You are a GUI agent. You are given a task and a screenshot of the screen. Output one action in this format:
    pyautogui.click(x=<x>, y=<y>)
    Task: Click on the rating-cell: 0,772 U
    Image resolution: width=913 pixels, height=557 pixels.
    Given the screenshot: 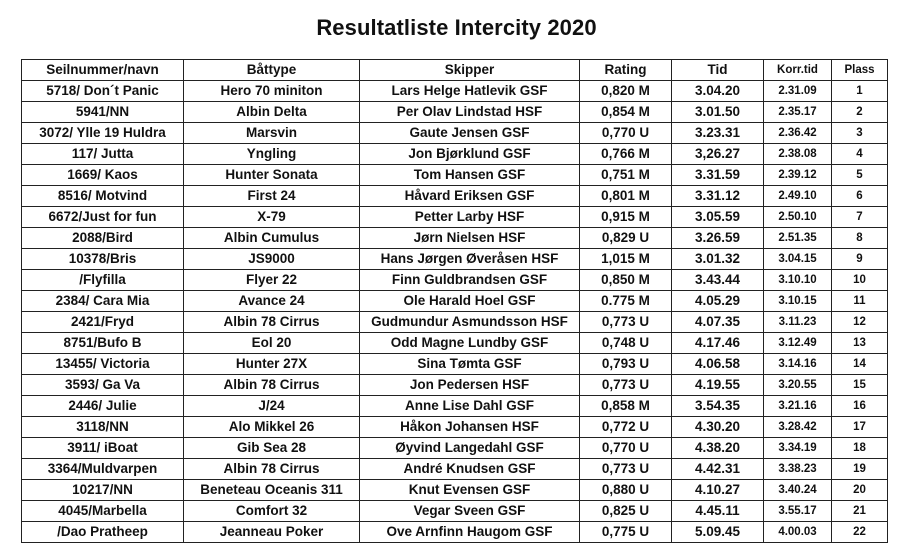 What is the action you would take?
    pyautogui.click(x=625, y=427)
    